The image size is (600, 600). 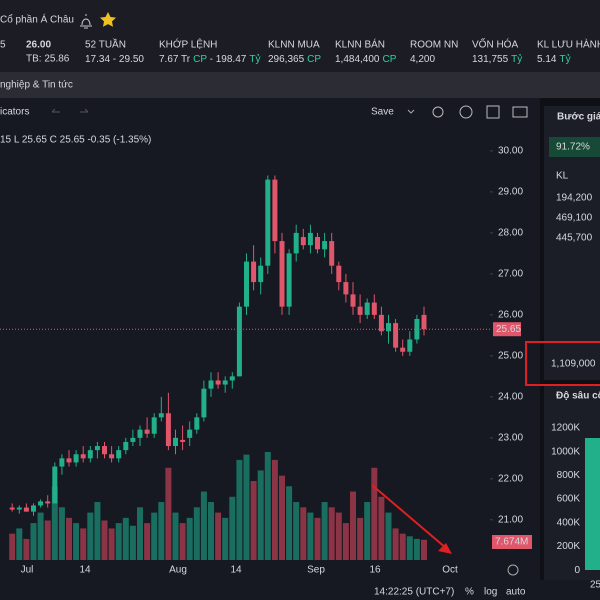 What do you see at coordinates (562, 363) in the screenshot?
I see `highlight-box` at bounding box center [562, 363].